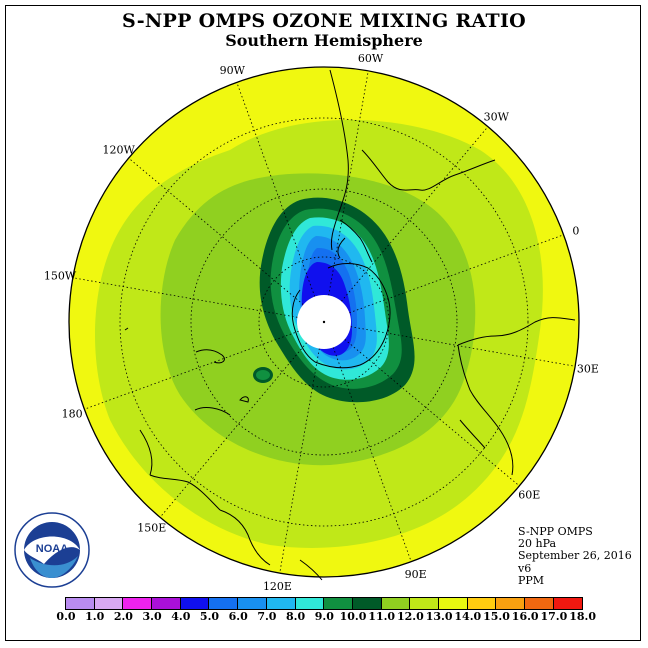 The height and width of the screenshot is (648, 648). What do you see at coordinates (497, 117) in the screenshot?
I see `longitude-label: 30W` at bounding box center [497, 117].